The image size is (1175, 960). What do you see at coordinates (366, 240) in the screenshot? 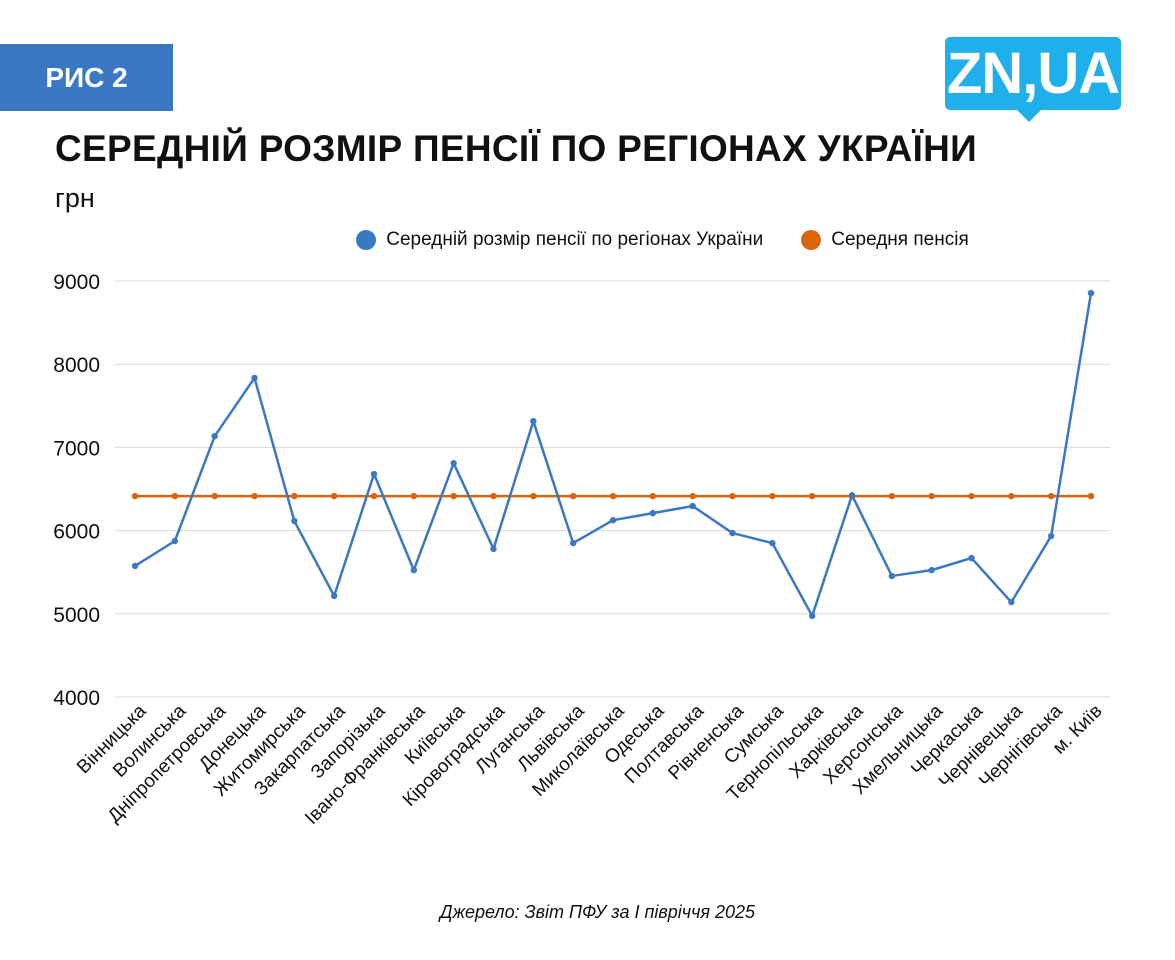
I see `legend-marker-regions` at bounding box center [366, 240].